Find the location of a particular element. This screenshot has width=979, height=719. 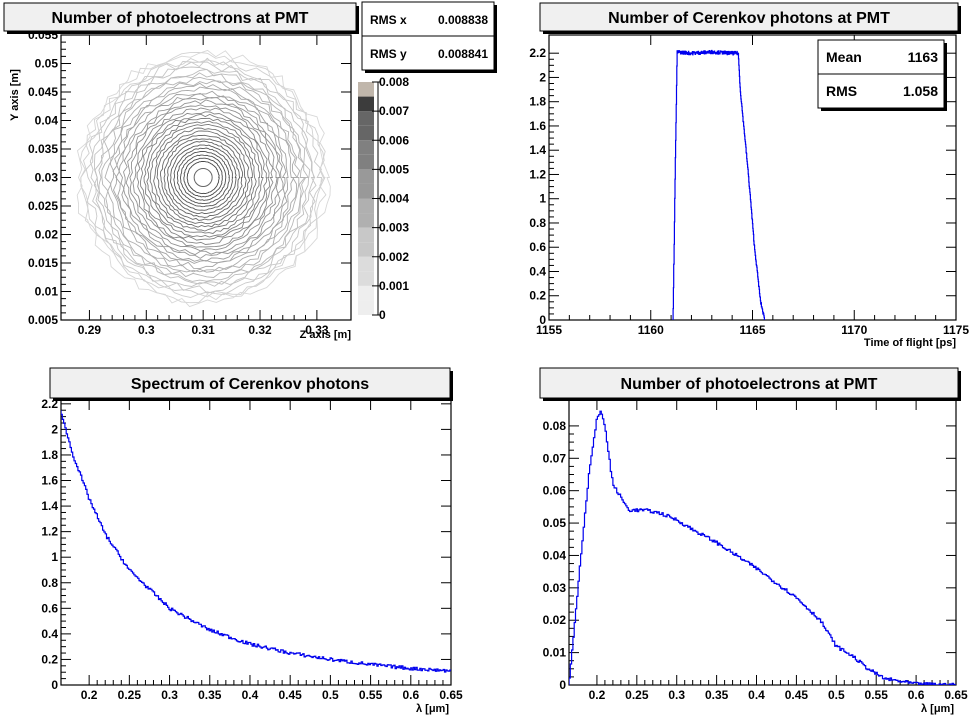

chart-title-2: Spectrum of Cerenkov photons is located at coordinates (250, 384).